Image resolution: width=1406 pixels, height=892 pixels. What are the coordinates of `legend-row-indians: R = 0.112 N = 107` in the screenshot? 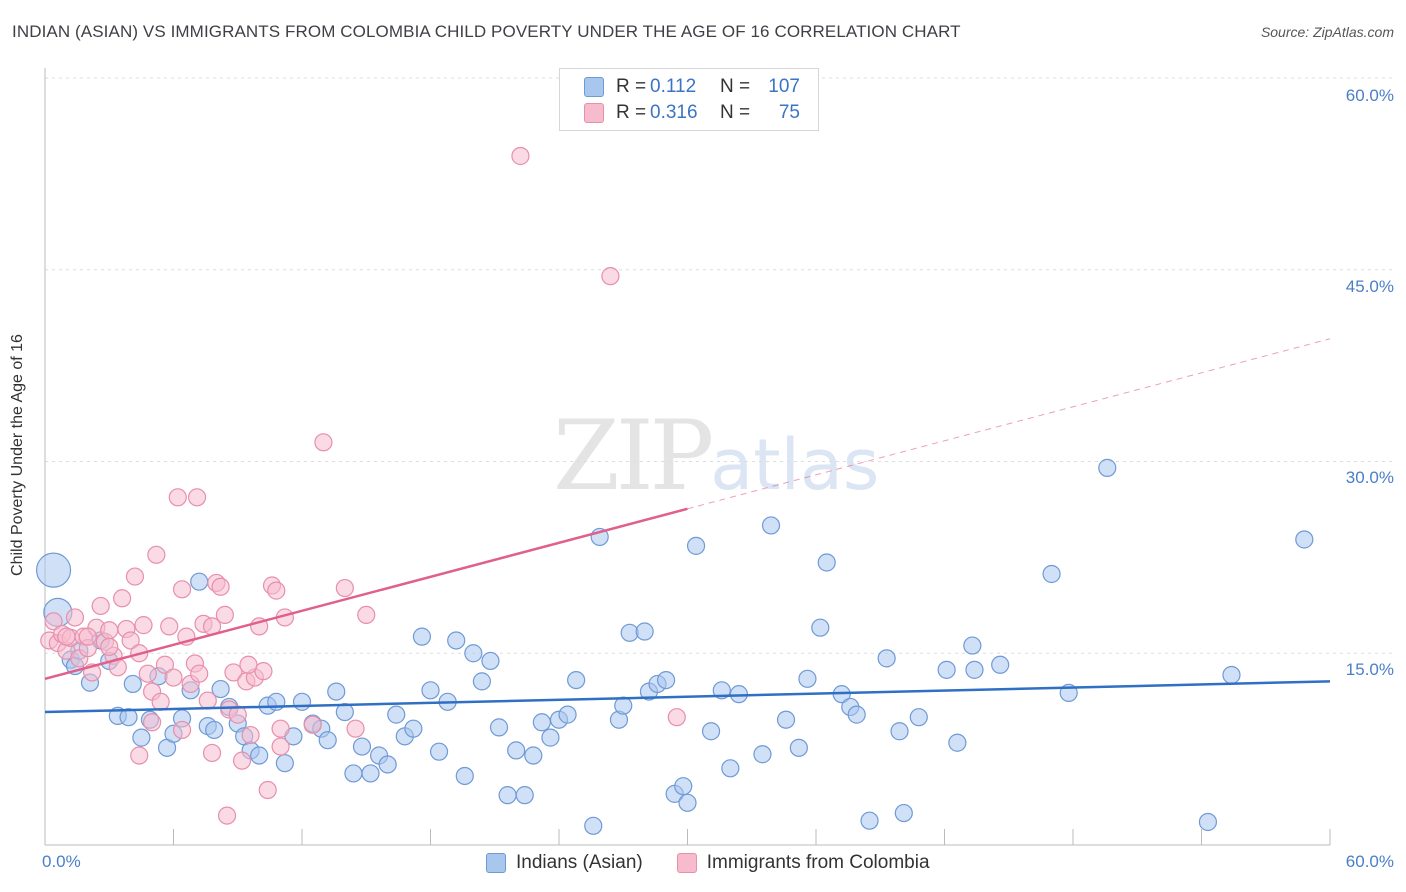 It's located at (692, 87).